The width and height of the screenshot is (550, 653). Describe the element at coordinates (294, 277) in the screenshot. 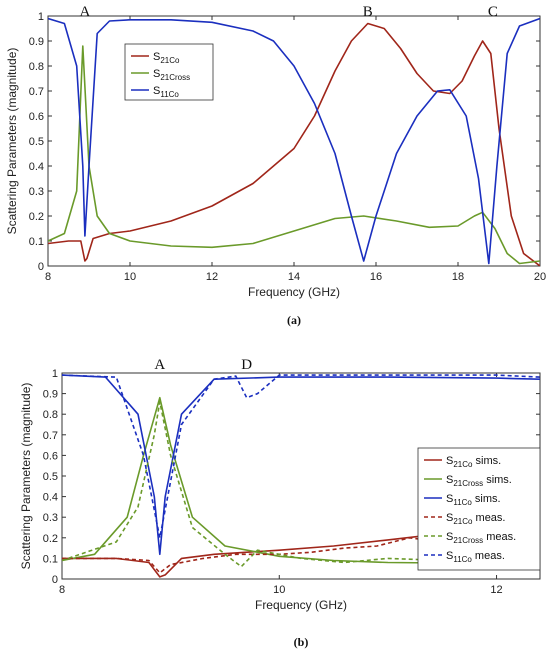

I see `x-tick-label: 14` at that location.